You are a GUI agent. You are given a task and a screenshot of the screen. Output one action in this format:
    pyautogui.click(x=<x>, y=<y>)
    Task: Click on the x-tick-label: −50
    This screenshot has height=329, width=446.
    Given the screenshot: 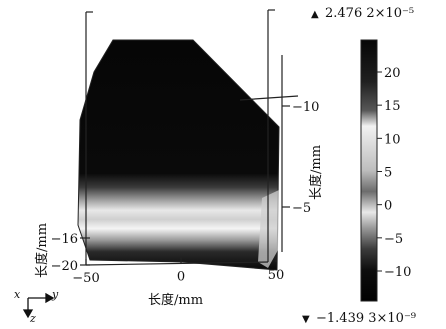 What is the action you would take?
    pyautogui.click(x=85, y=278)
    